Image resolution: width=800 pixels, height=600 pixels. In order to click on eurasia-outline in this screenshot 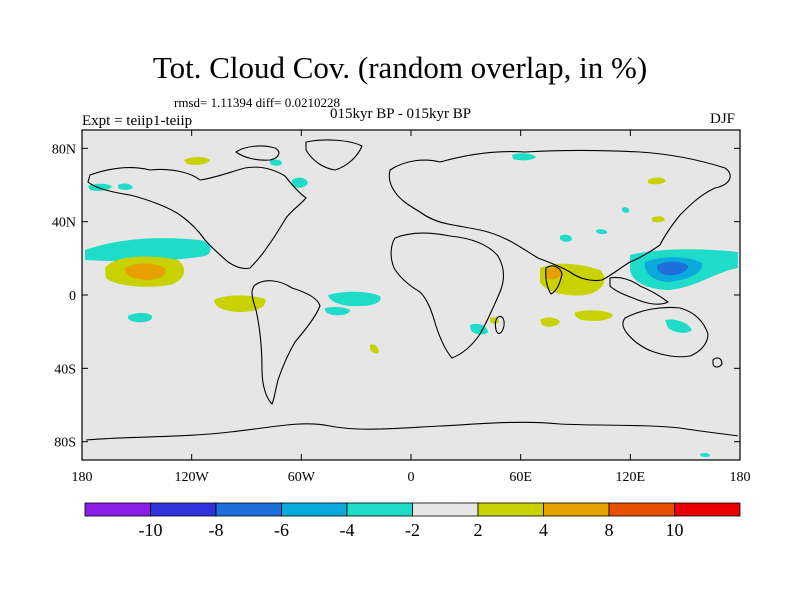, I will do `click(559, 215)`.